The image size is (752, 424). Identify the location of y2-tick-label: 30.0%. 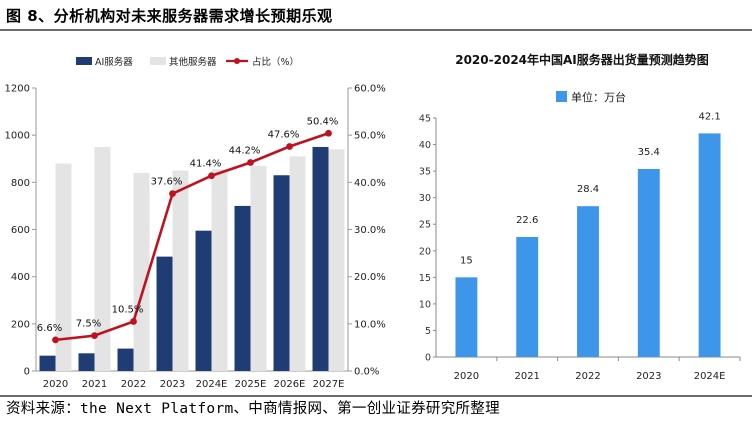
(370, 230).